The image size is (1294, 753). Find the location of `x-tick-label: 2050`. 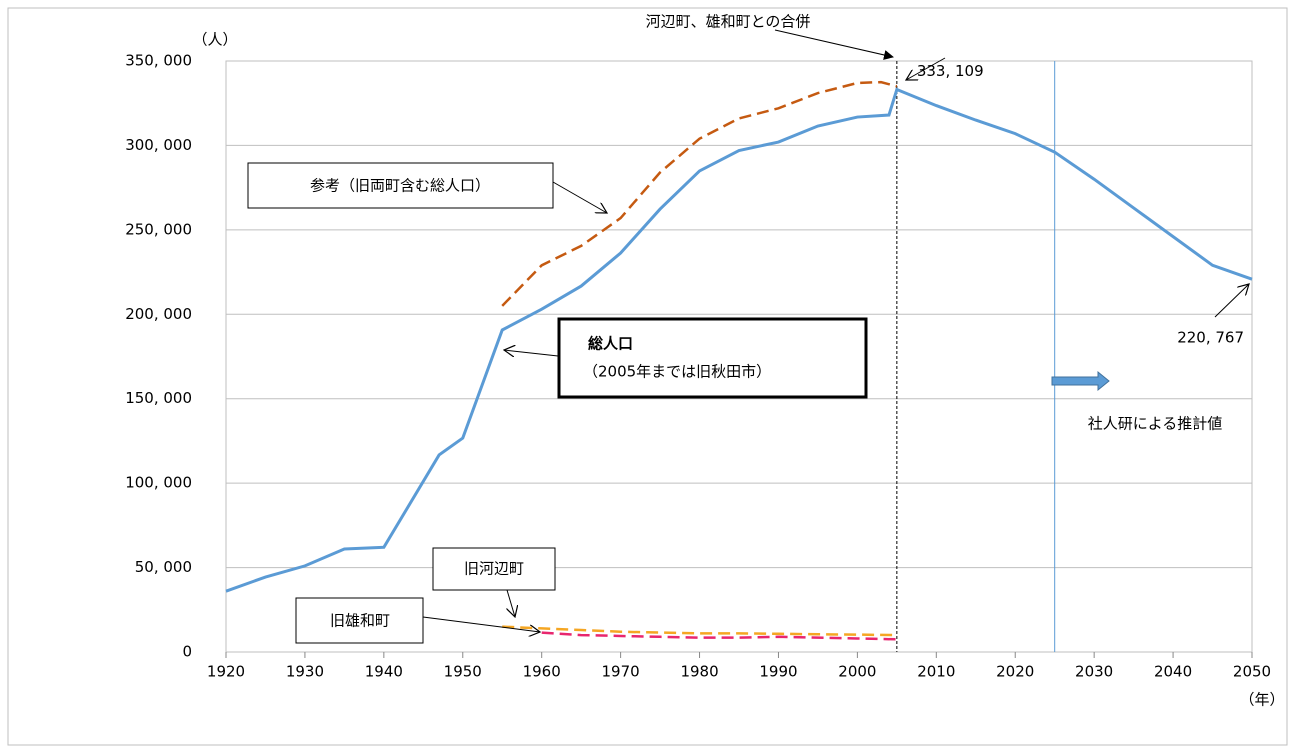

x-tick-label: 2050 is located at coordinates (1252, 672).